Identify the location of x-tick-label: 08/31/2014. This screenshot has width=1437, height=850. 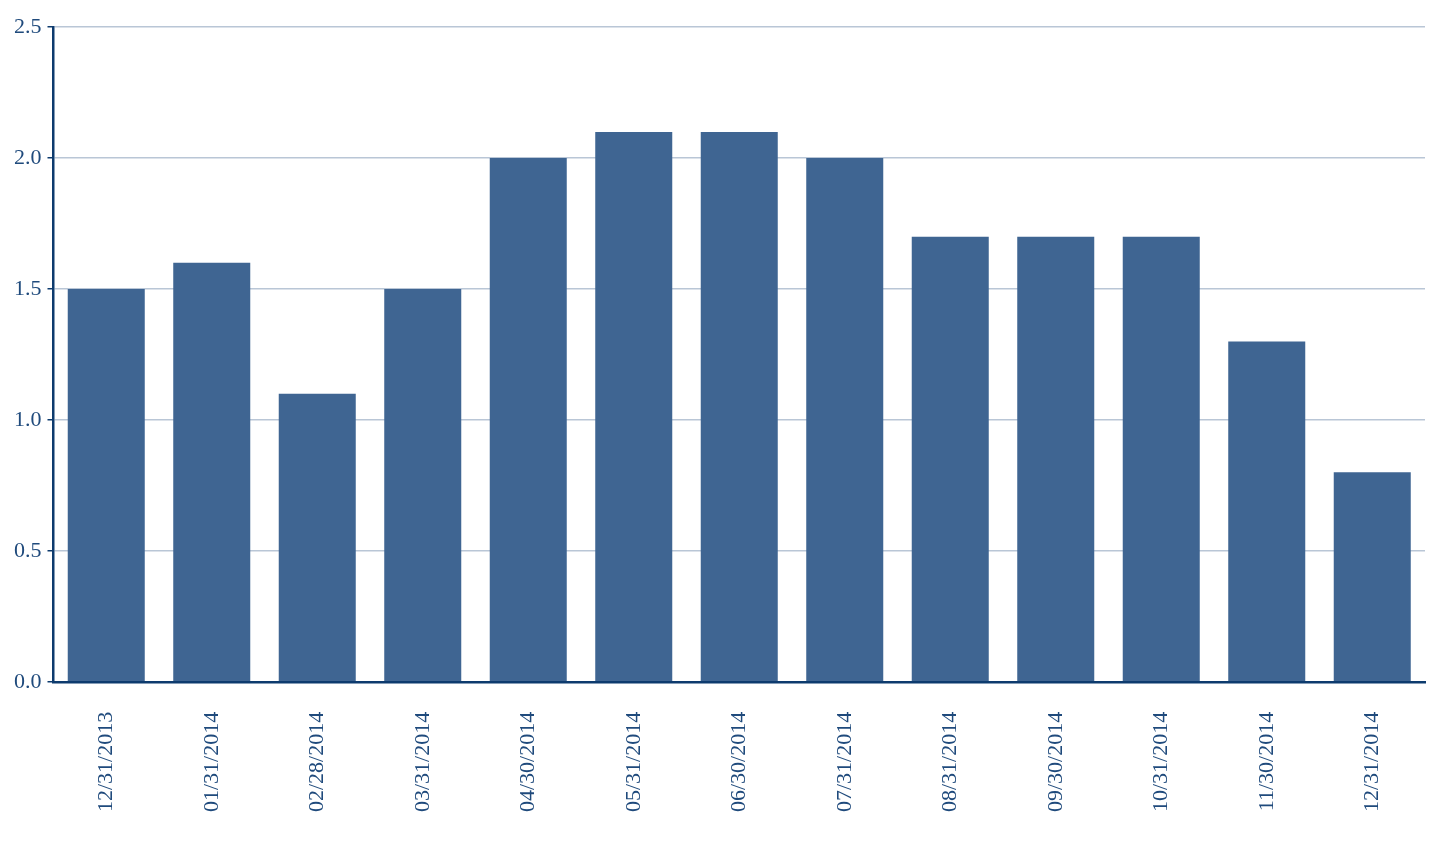
(949, 762).